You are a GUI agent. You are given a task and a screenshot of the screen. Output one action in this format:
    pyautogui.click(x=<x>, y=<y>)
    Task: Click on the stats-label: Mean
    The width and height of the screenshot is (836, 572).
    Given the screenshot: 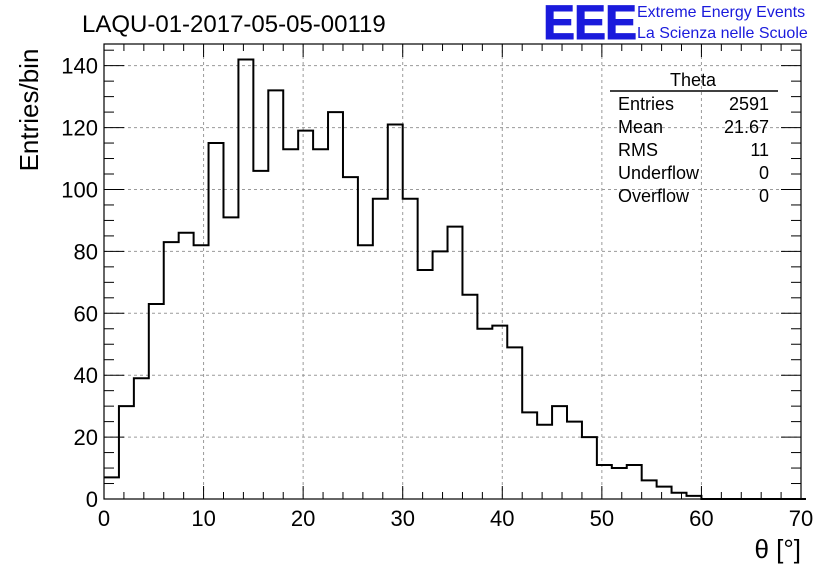 What is the action you would take?
    pyautogui.click(x=640, y=127)
    